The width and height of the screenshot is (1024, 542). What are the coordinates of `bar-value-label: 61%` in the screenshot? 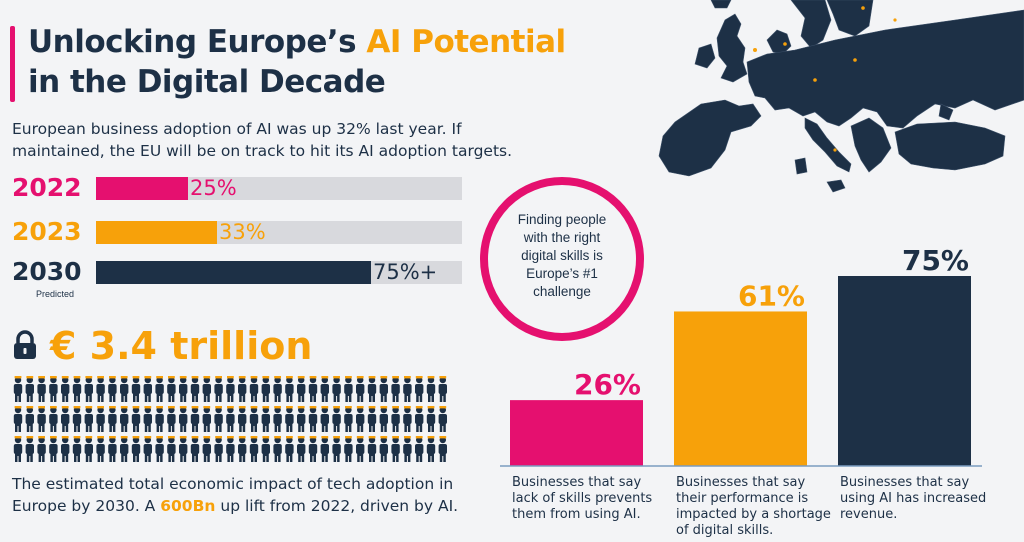 It's located at (771, 295).